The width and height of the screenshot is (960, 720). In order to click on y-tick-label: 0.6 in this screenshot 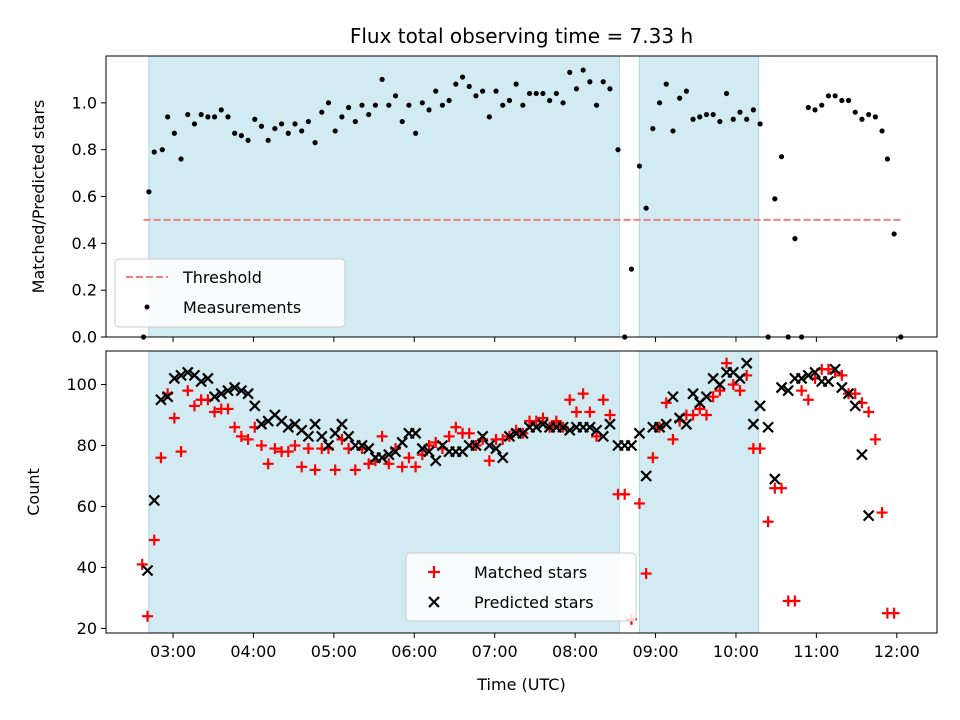, I will do `click(84, 196)`.